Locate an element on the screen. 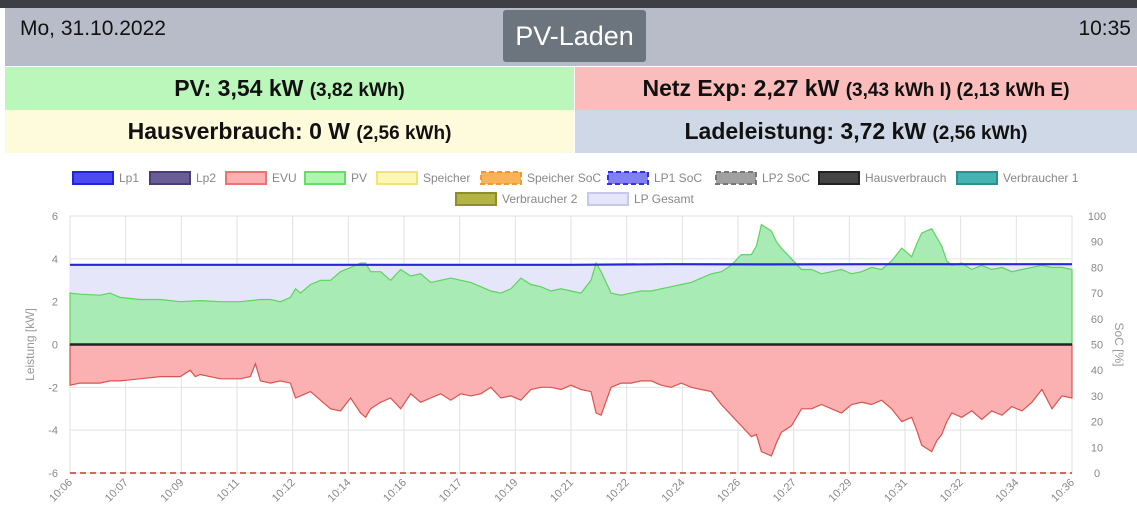 Image resolution: width=1137 pixels, height=506 pixels. x-tick-label: 10:09 is located at coordinates (173, 491).